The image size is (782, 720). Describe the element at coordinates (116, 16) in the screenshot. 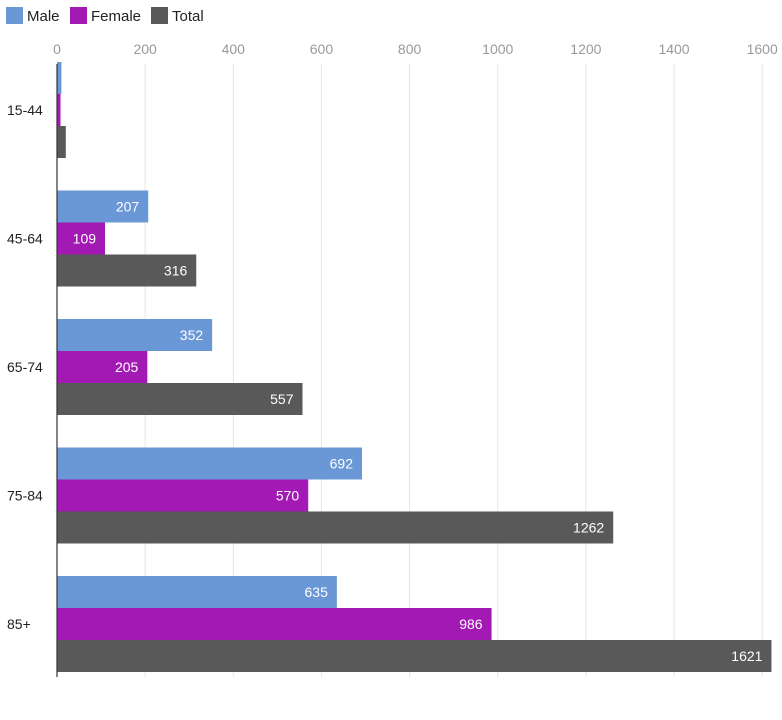

I see `legend-label-female: Female` at that location.